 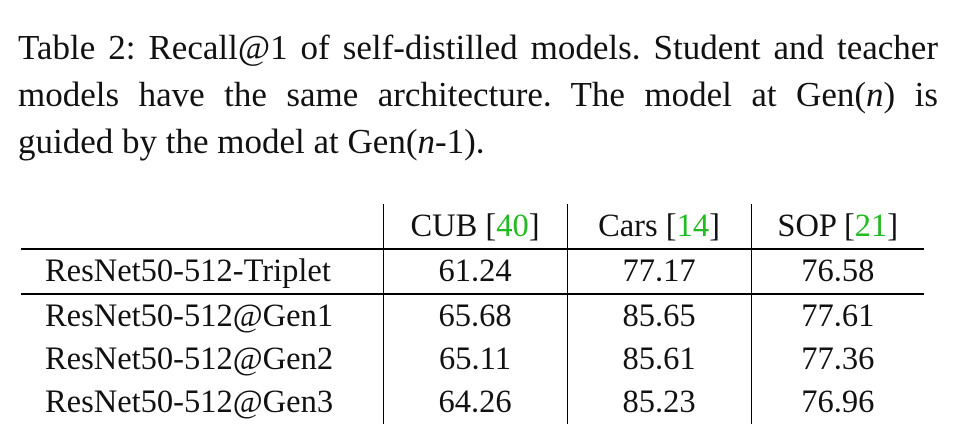 What do you see at coordinates (837, 402) in the screenshot?
I see `cell-sop: 76.96` at bounding box center [837, 402].